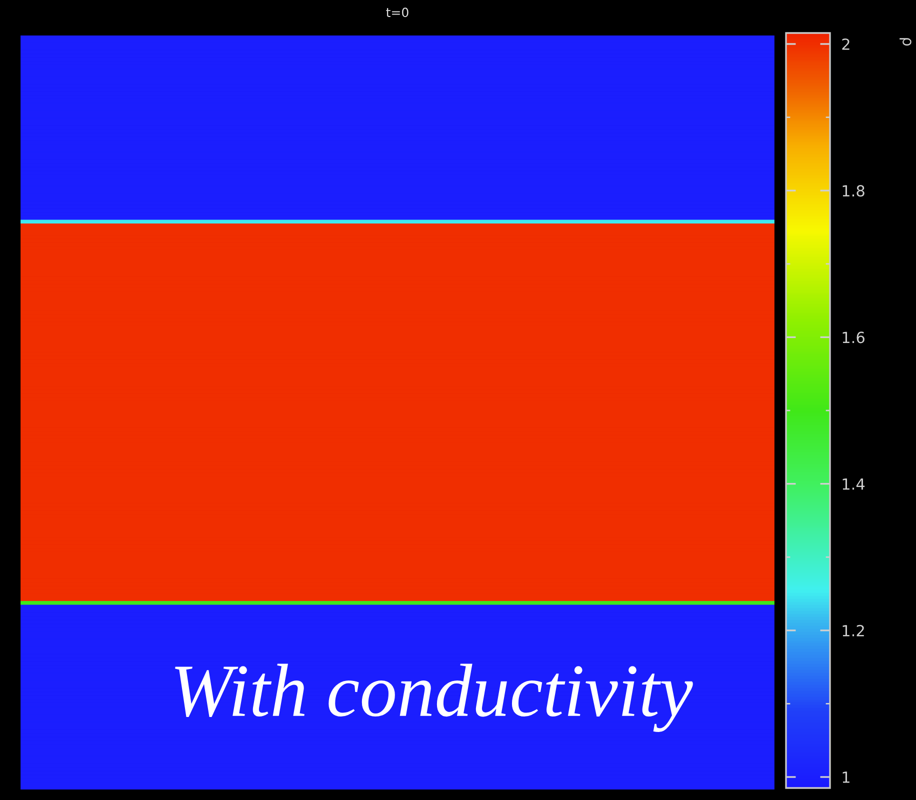 Image resolution: width=916 pixels, height=800 pixels. Describe the element at coordinates (853, 338) in the screenshot. I see `color-bar-label: 1.6` at that location.